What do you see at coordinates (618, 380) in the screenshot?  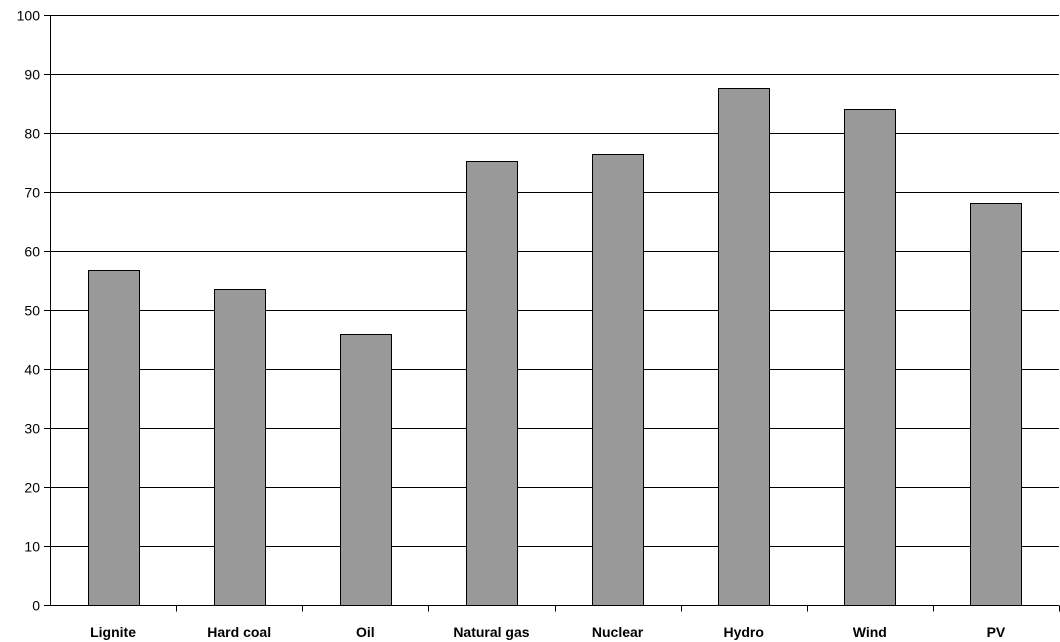 I see `bar-nuclear` at bounding box center [618, 380].